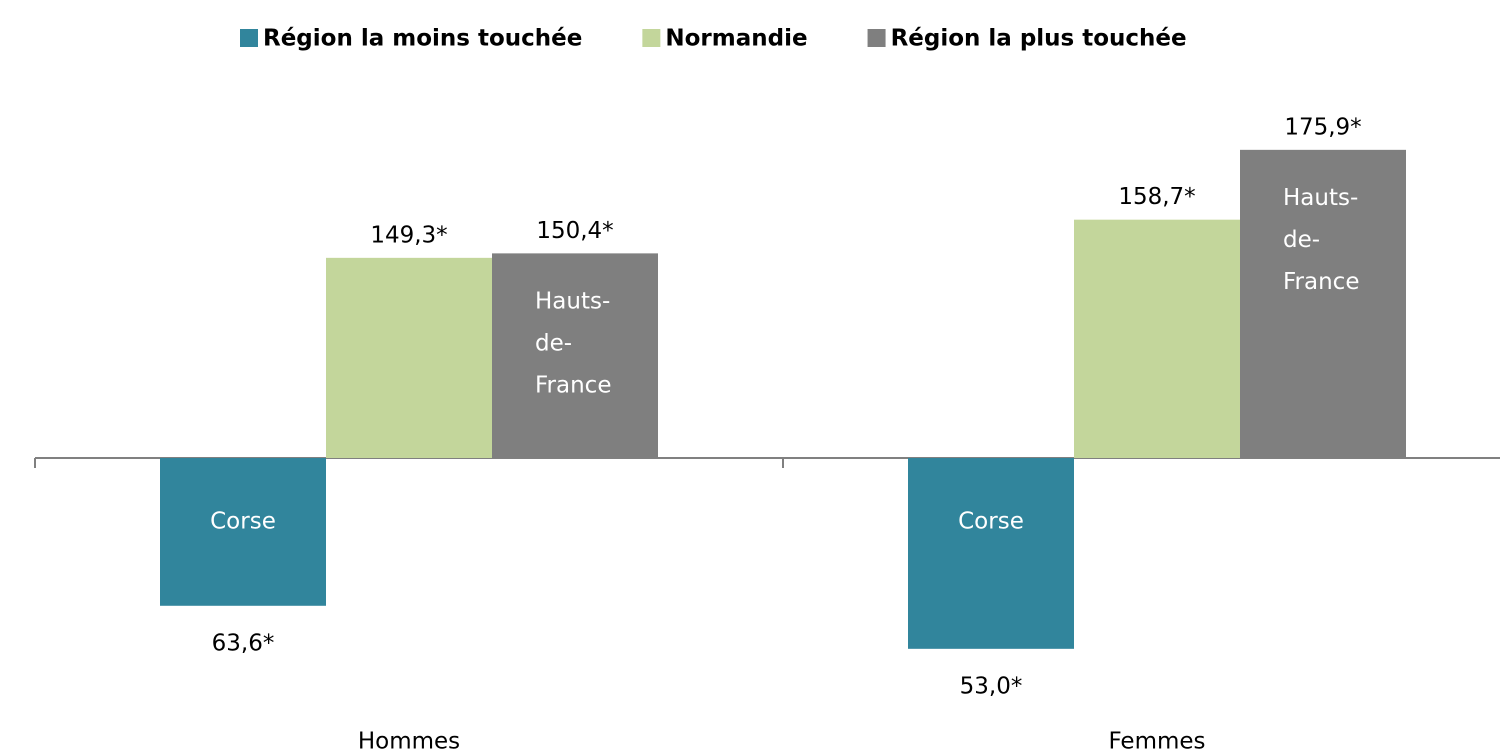  Describe the element at coordinates (991, 686) in the screenshot. I see `value-label: 53,0*` at that location.